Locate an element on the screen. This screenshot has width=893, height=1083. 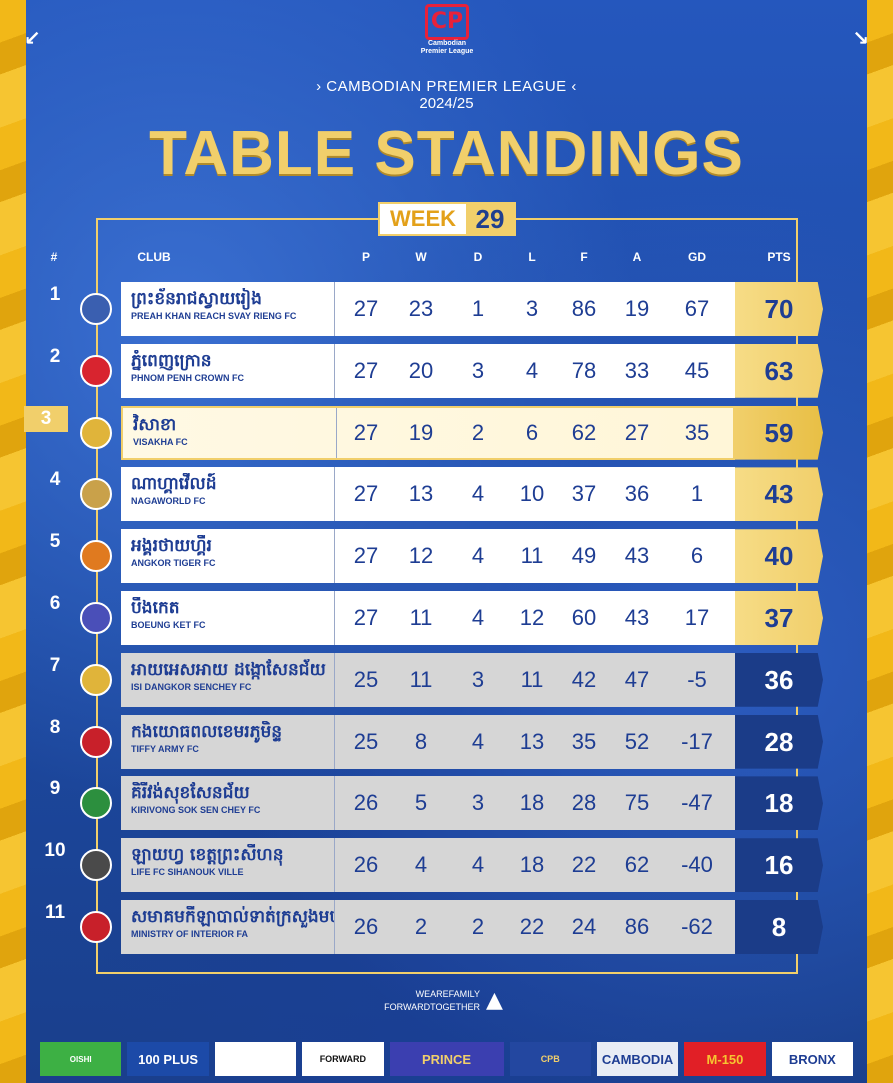
footer-line-1: WEAREFAMILY is located at coordinates (447, 994).